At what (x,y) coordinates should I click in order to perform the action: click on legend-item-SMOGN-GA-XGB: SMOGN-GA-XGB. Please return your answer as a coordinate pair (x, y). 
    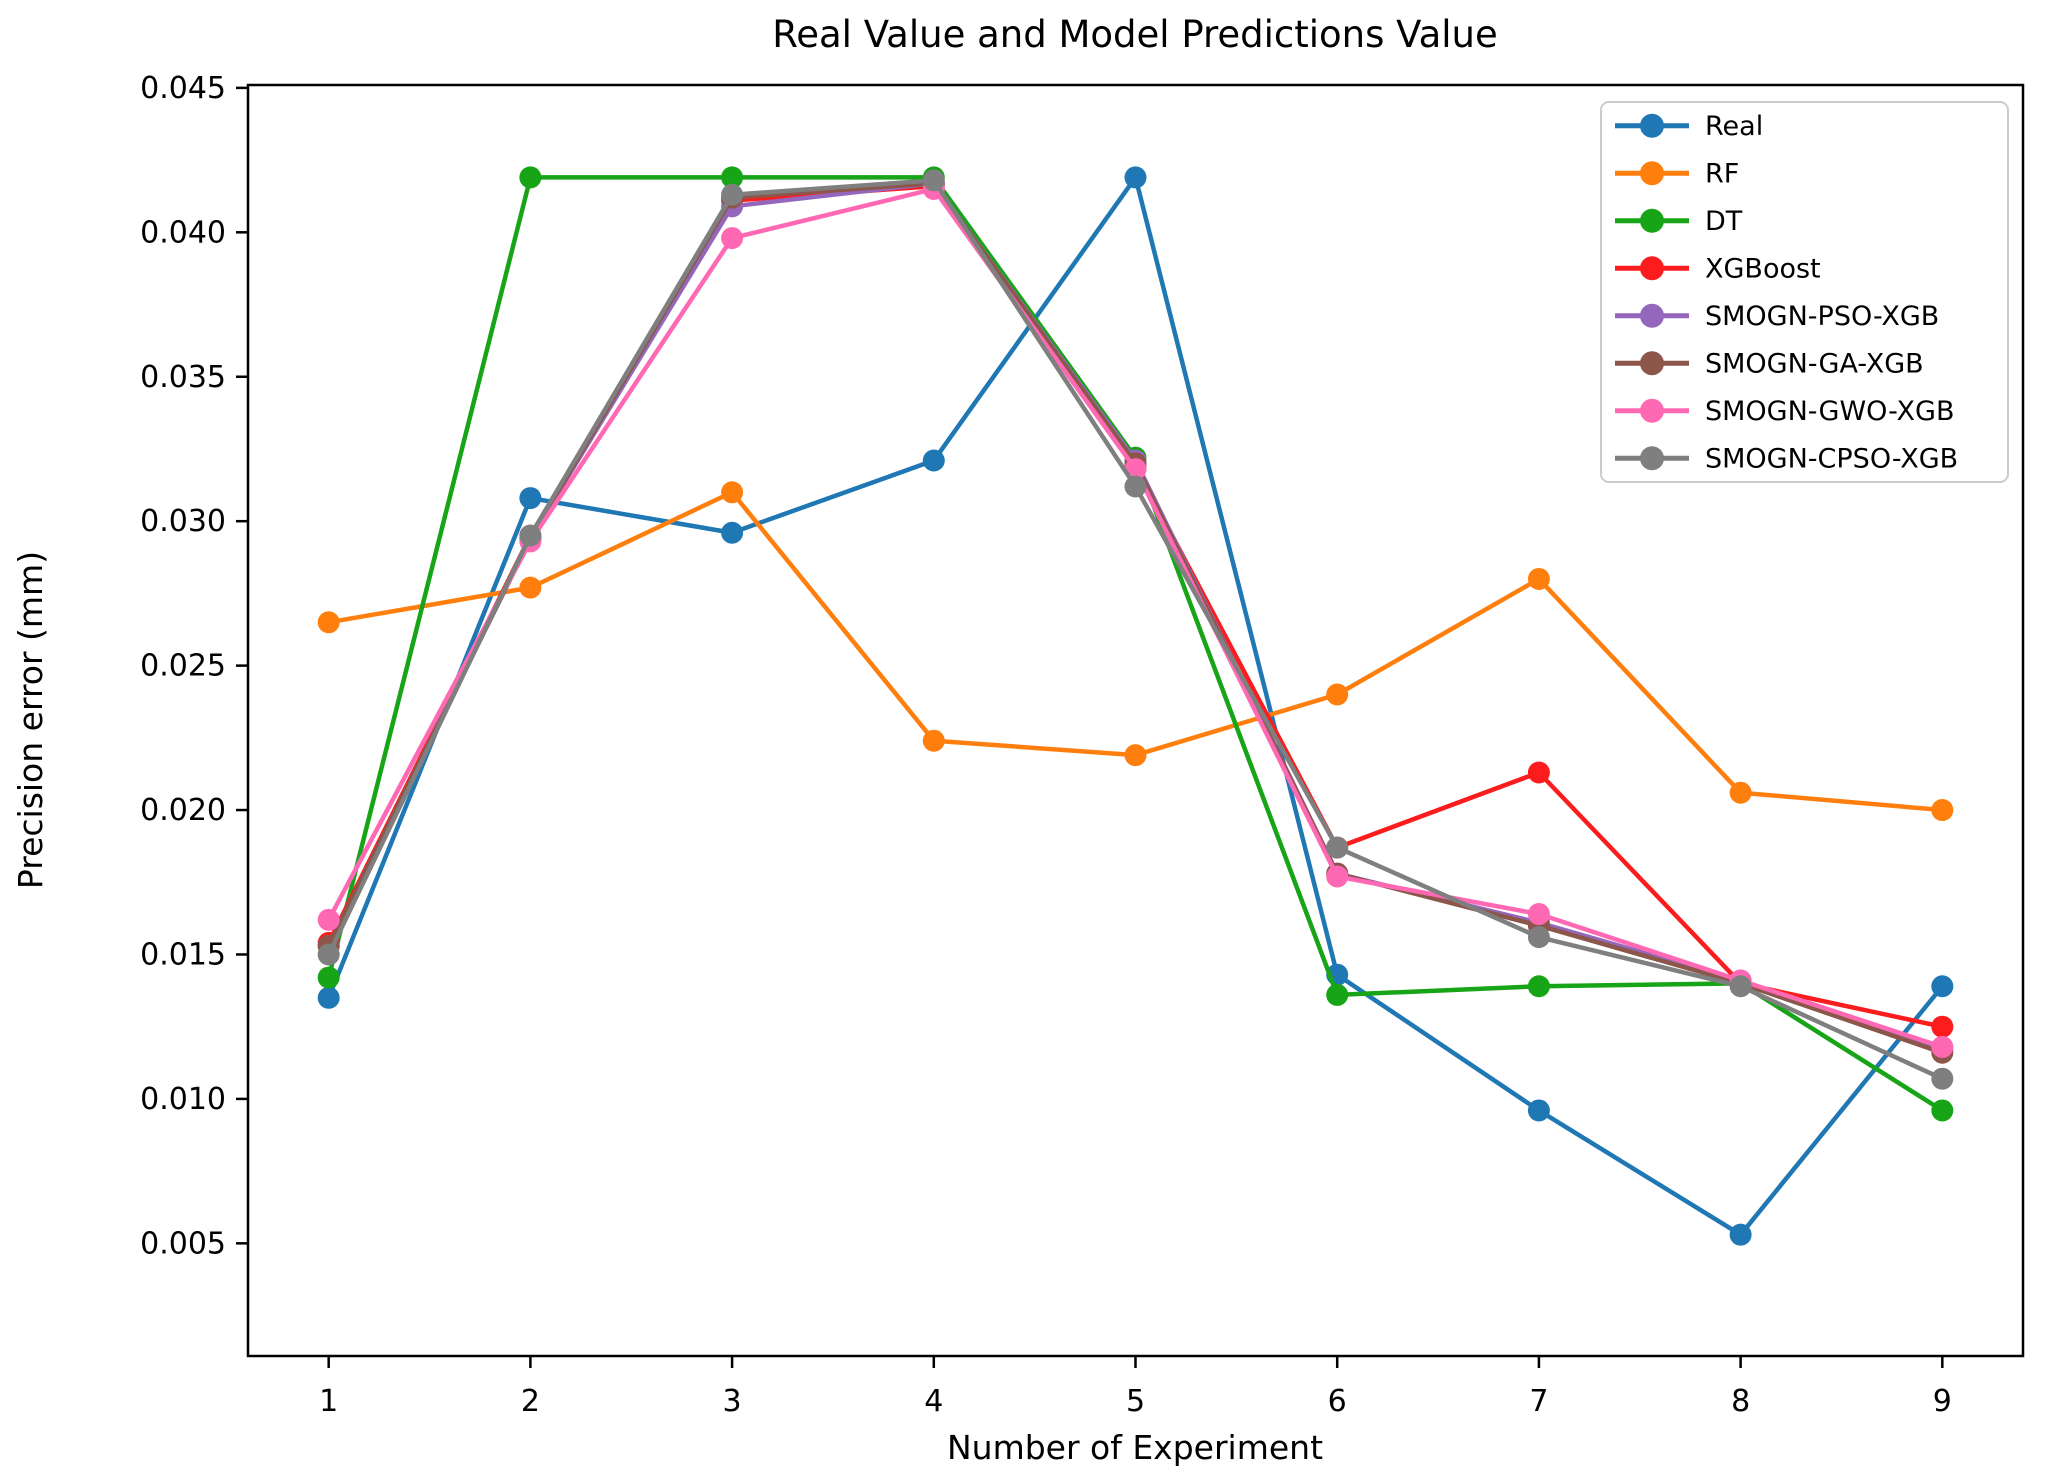
    Looking at the image, I should click on (1769, 363).